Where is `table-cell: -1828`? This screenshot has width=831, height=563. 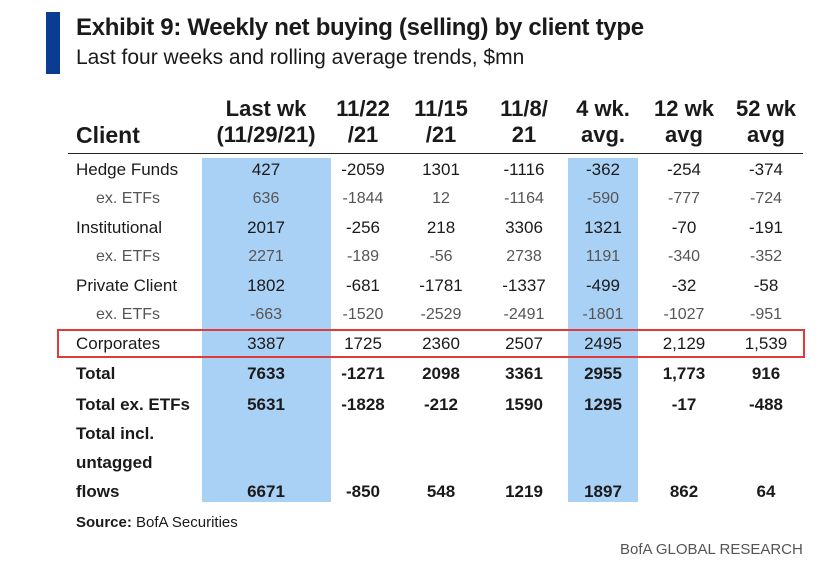
table-cell: -1828 is located at coordinates (363, 404).